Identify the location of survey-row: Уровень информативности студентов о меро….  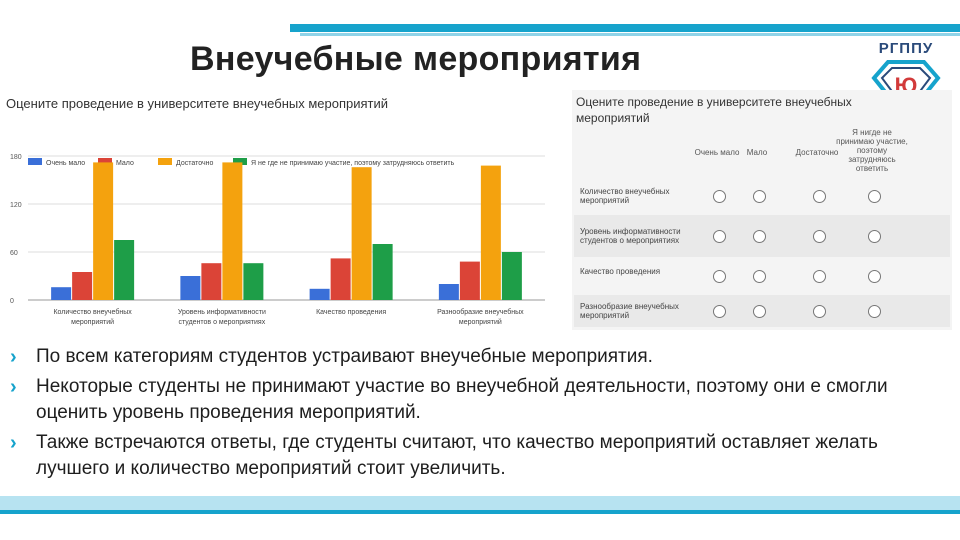
(762, 236).